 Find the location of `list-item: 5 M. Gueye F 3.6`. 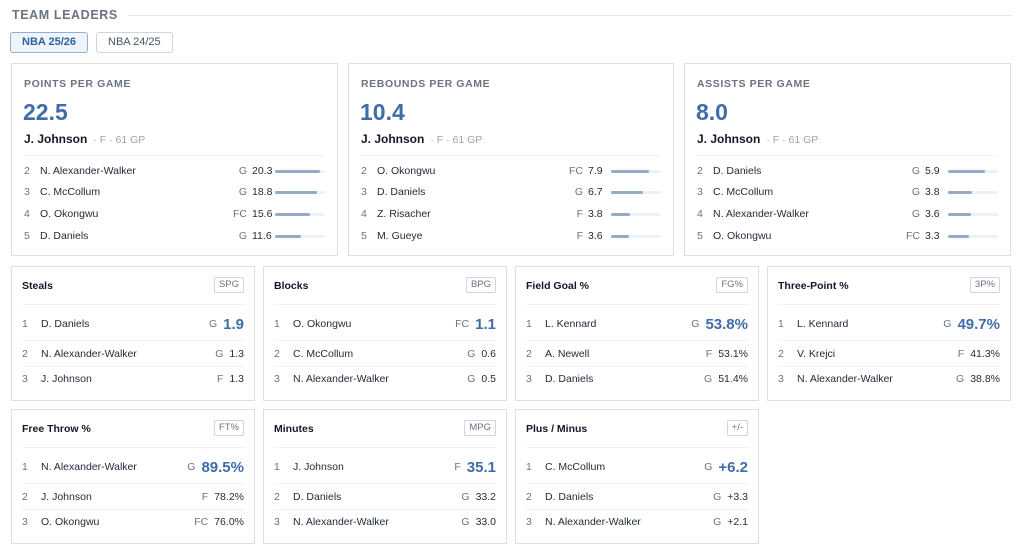

list-item: 5 M. Gueye F 3.6 is located at coordinates (511, 236).